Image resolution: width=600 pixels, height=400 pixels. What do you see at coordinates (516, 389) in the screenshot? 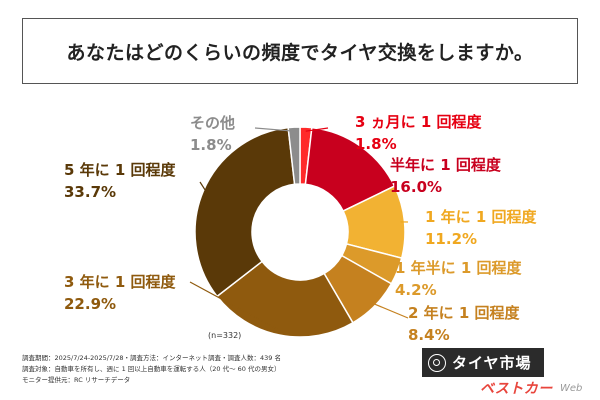
I see `bestcar-logo: ベストカー` at bounding box center [516, 389].